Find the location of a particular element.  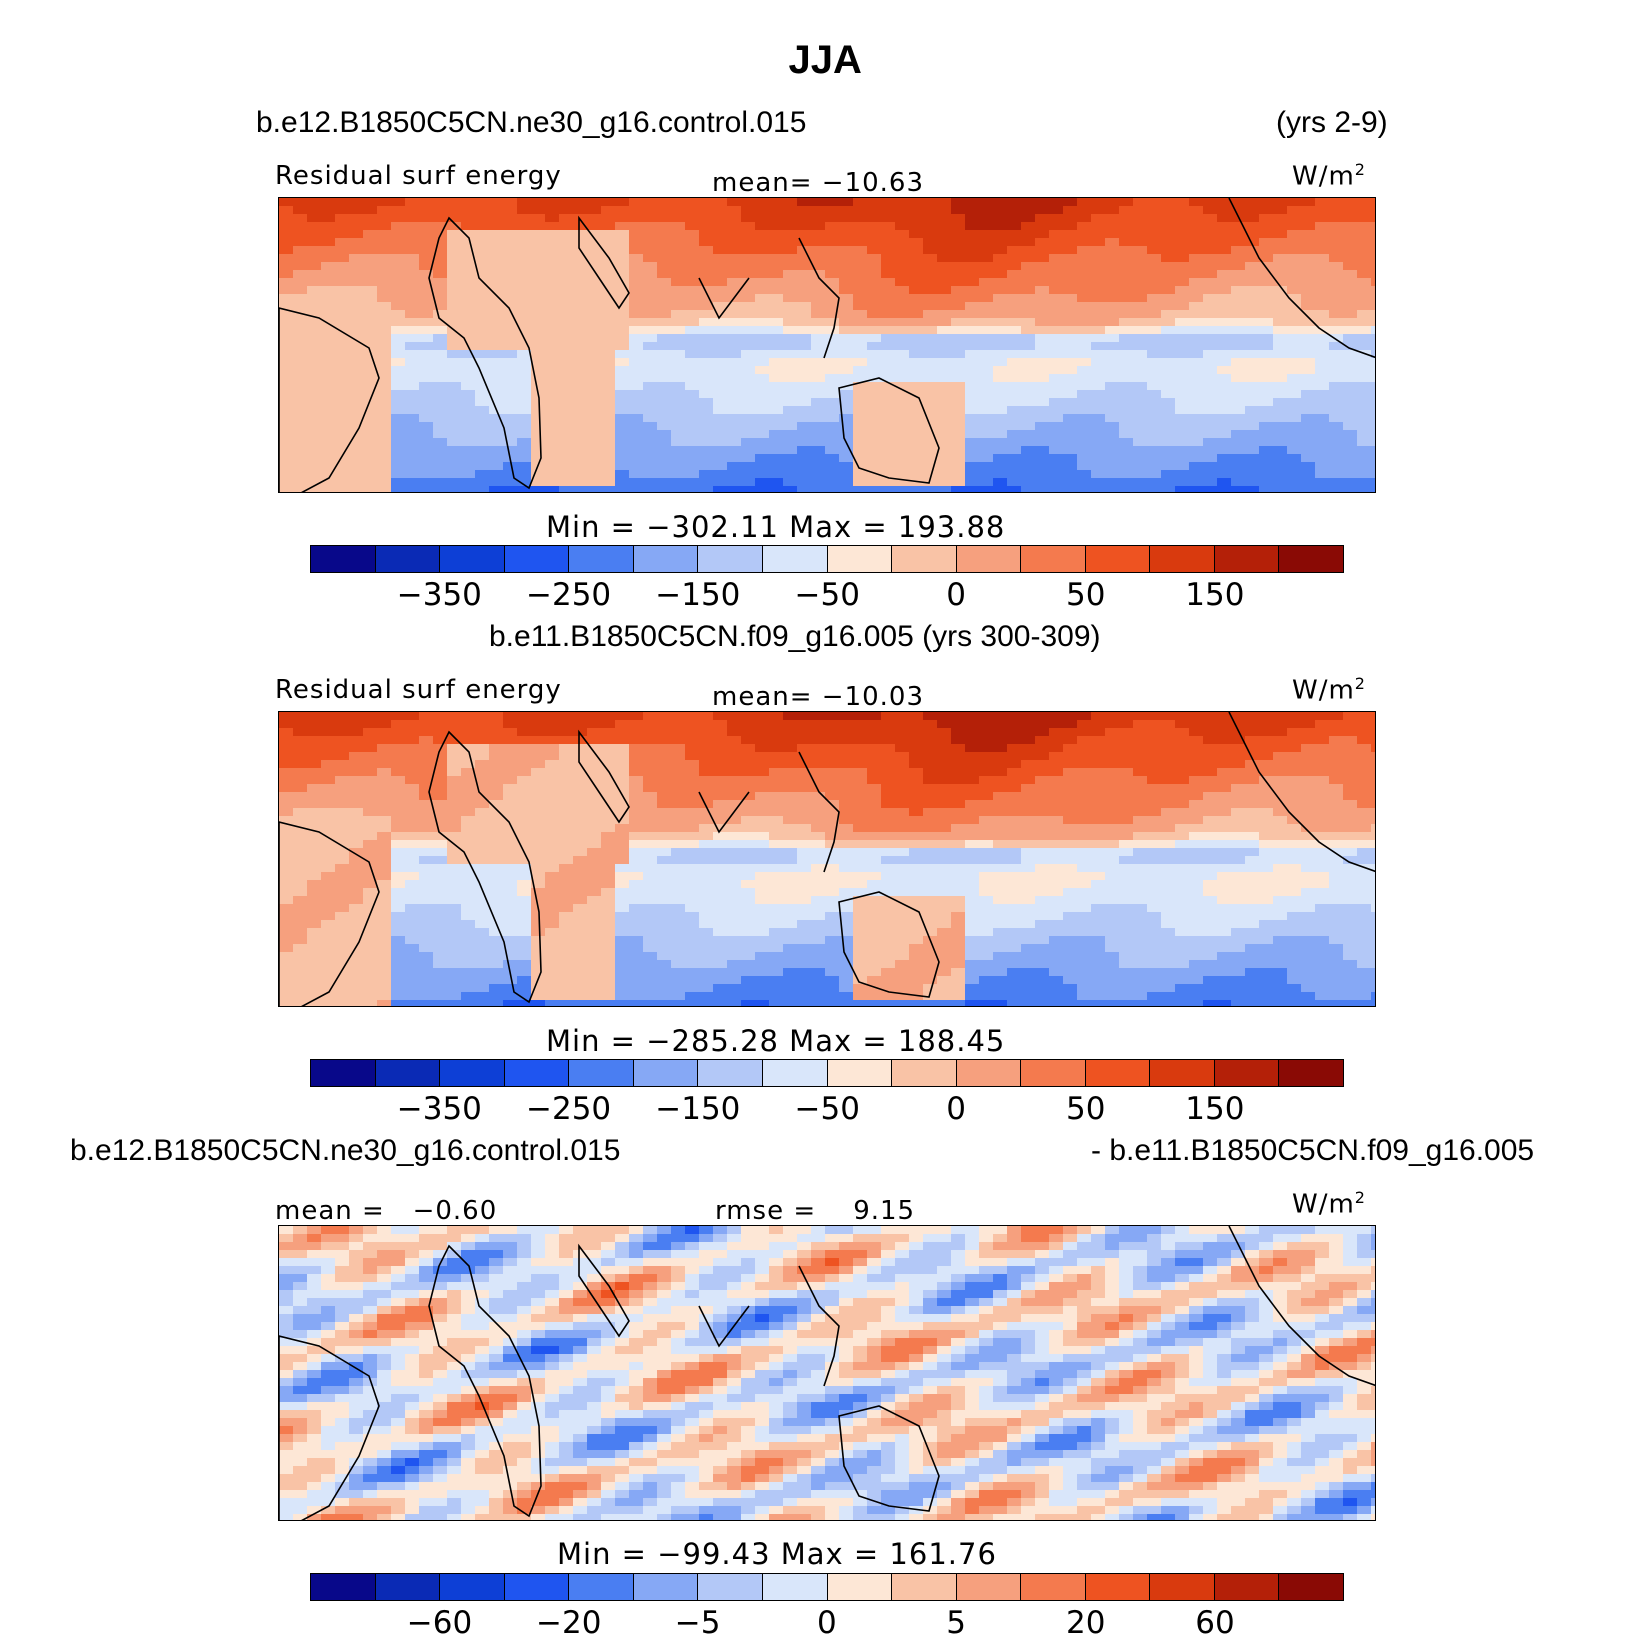

panel1-units-label: W/m2 is located at coordinates (1329, 176).